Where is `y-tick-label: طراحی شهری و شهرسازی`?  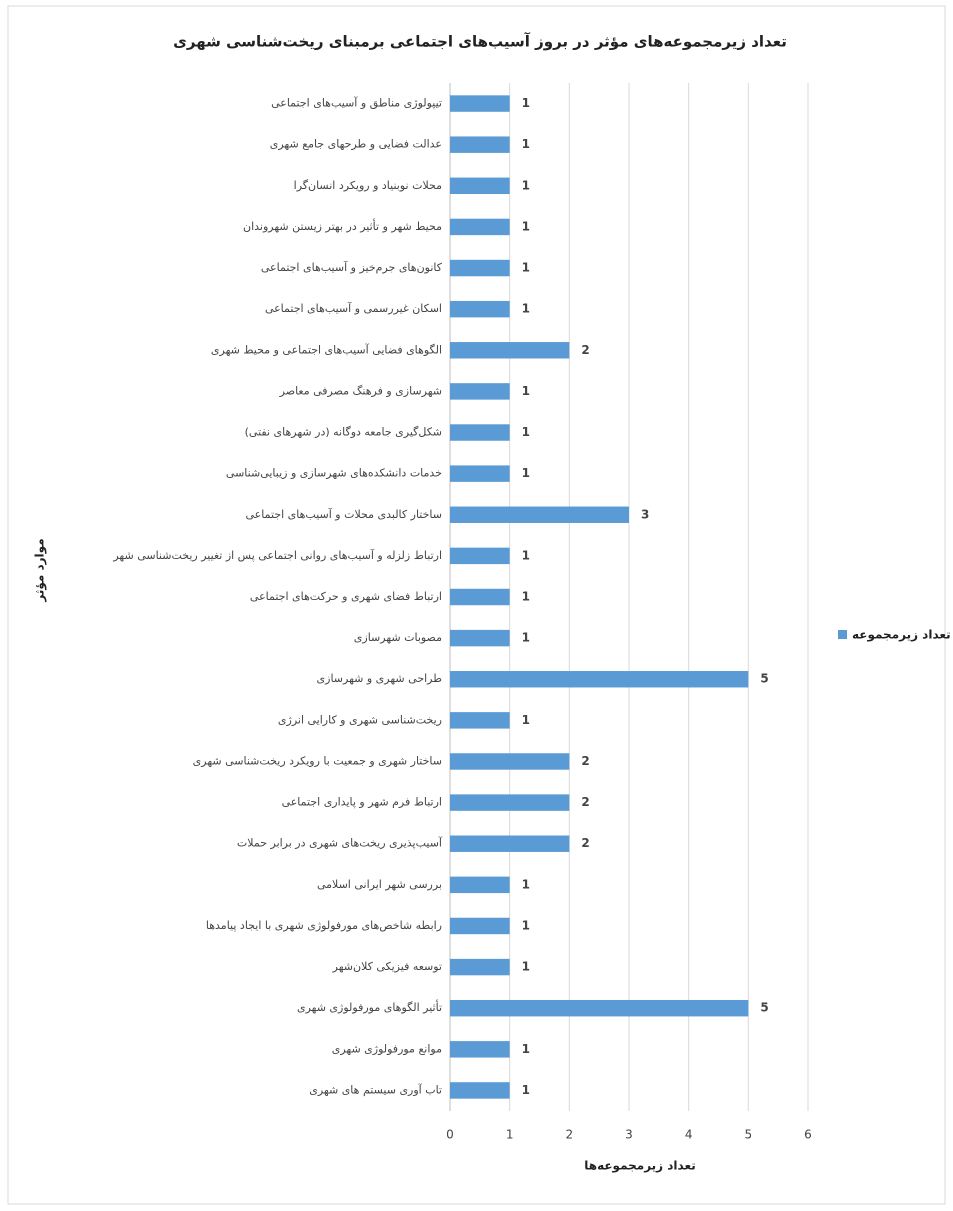 y-tick-label: طراحی شهری و شهرسازی is located at coordinates (380, 678).